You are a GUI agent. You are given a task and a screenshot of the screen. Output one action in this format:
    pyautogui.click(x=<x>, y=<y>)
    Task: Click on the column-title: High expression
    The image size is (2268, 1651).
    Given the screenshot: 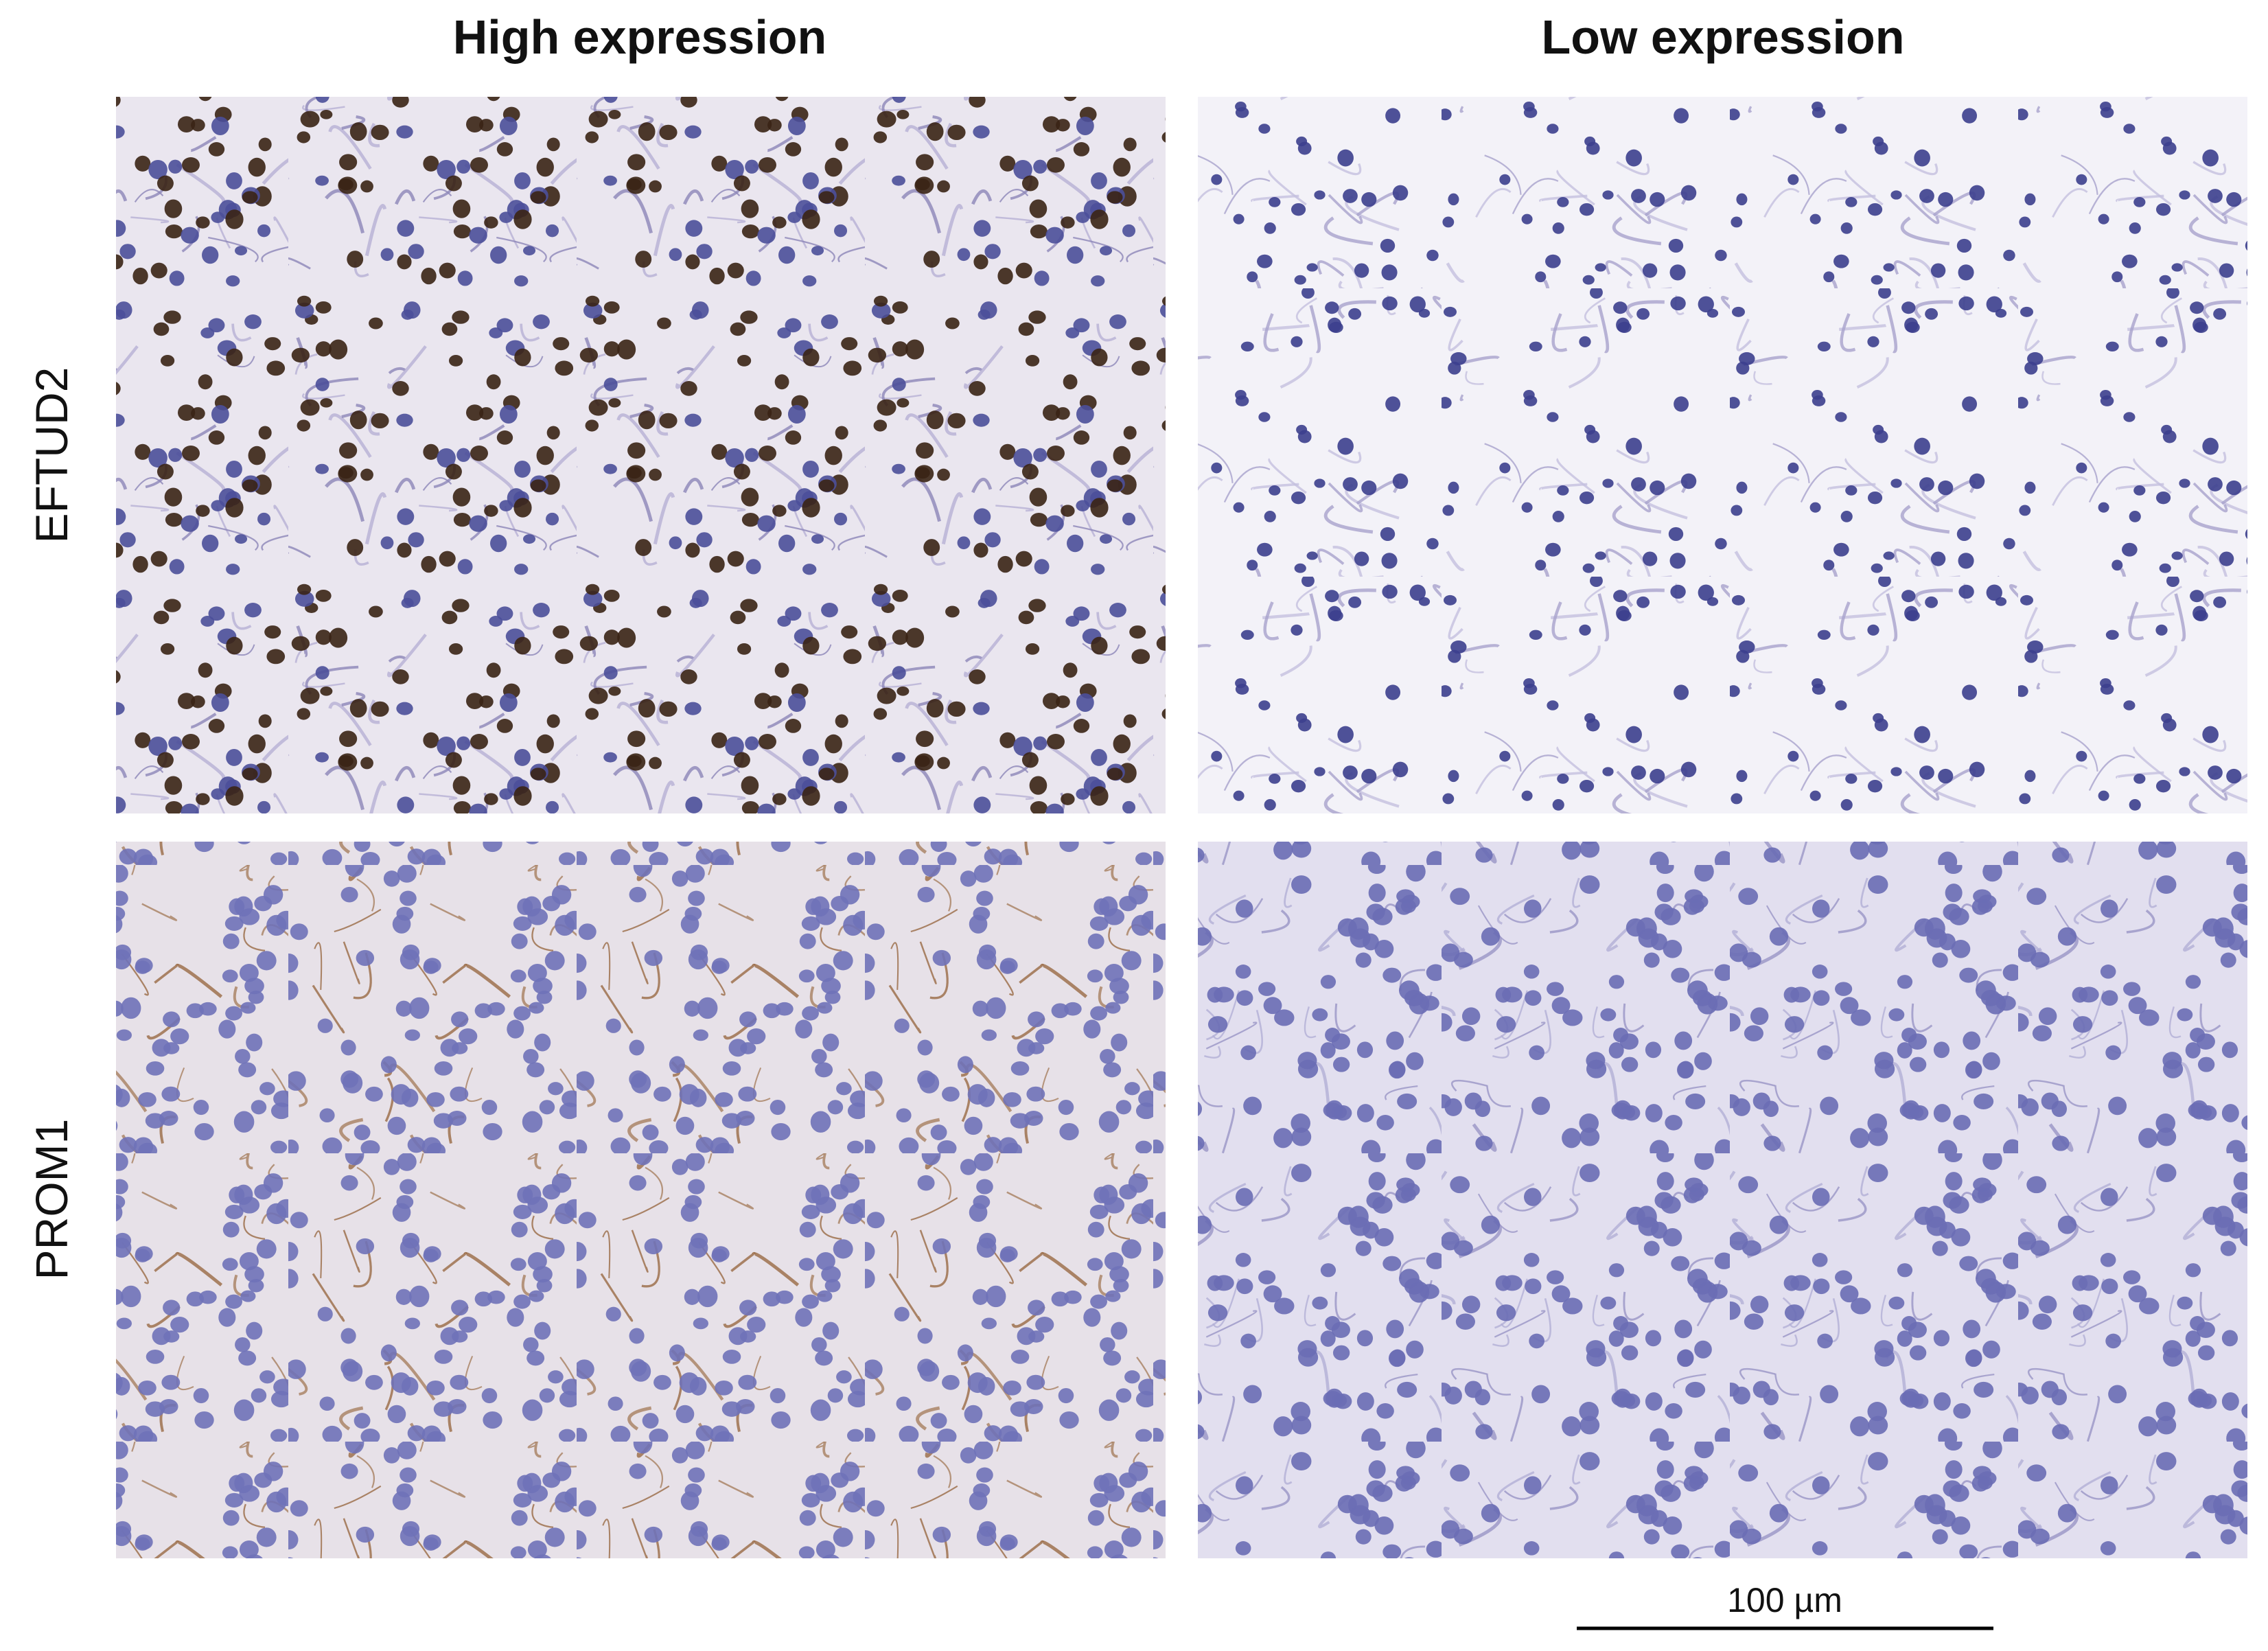 What is the action you would take?
    pyautogui.click(x=640, y=37)
    